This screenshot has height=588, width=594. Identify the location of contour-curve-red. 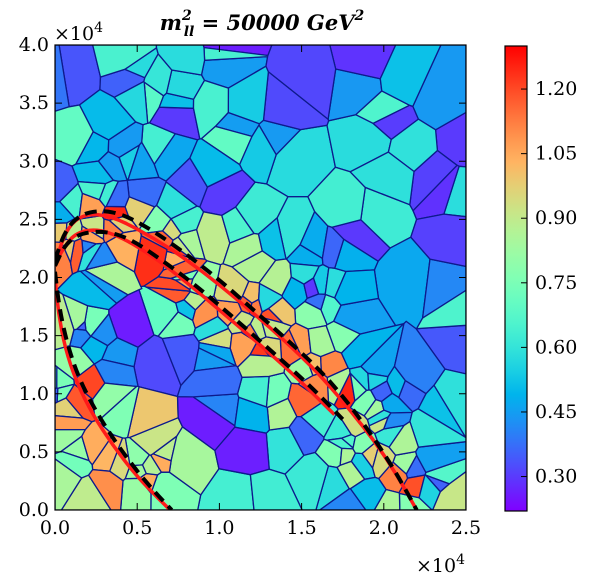
(113, 393).